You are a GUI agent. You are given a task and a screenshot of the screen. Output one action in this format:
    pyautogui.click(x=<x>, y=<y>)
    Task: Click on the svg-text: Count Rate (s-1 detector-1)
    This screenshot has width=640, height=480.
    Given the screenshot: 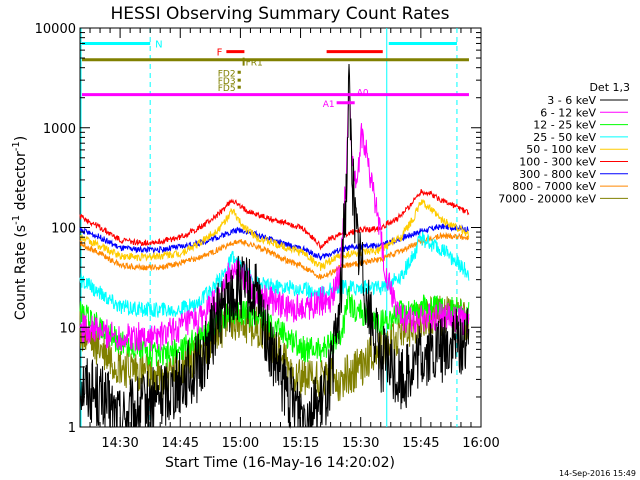 What is the action you would take?
    pyautogui.click(x=20, y=228)
    